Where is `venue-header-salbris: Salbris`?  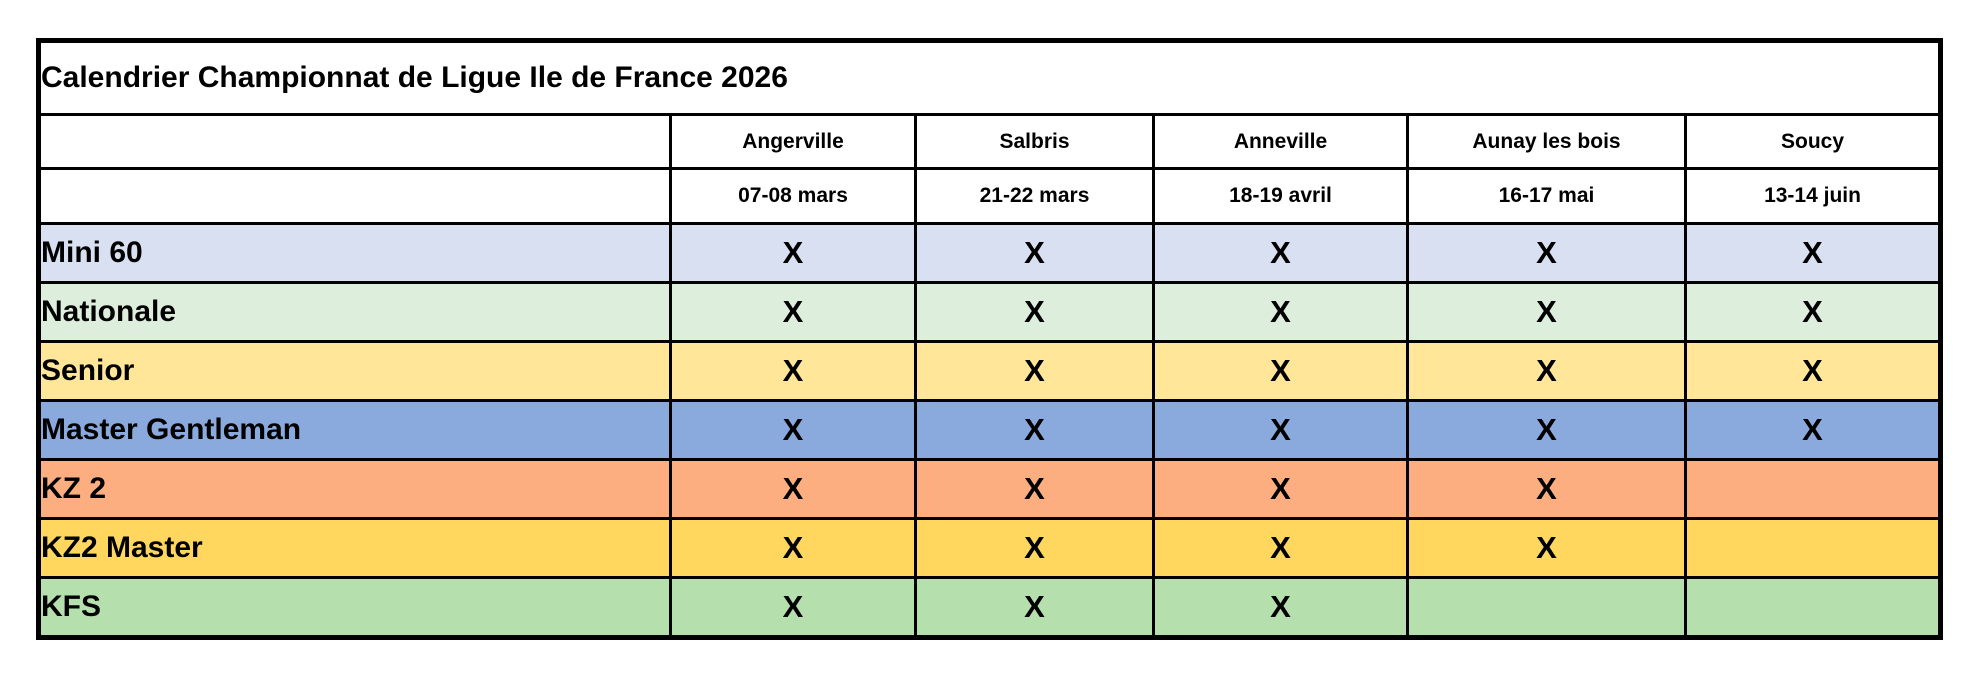
venue-header-salbris: Salbris is located at coordinates (1034, 141).